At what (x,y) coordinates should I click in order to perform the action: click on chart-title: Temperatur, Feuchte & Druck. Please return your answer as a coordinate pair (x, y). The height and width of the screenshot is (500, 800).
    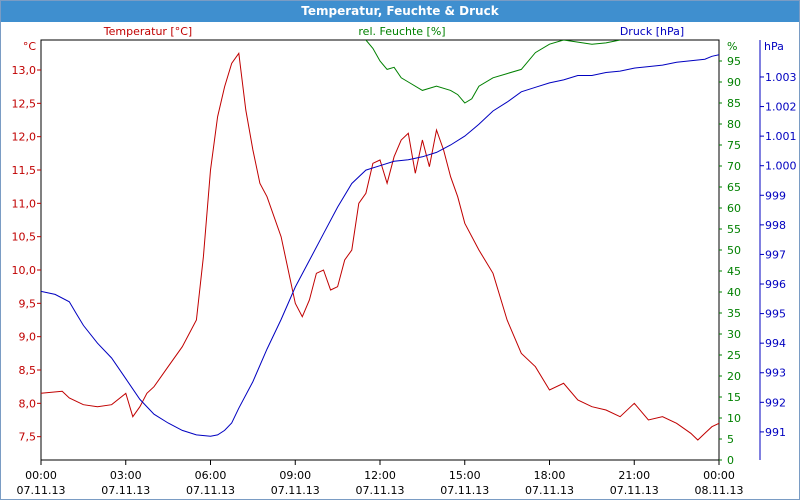
    Looking at the image, I should click on (400, 11).